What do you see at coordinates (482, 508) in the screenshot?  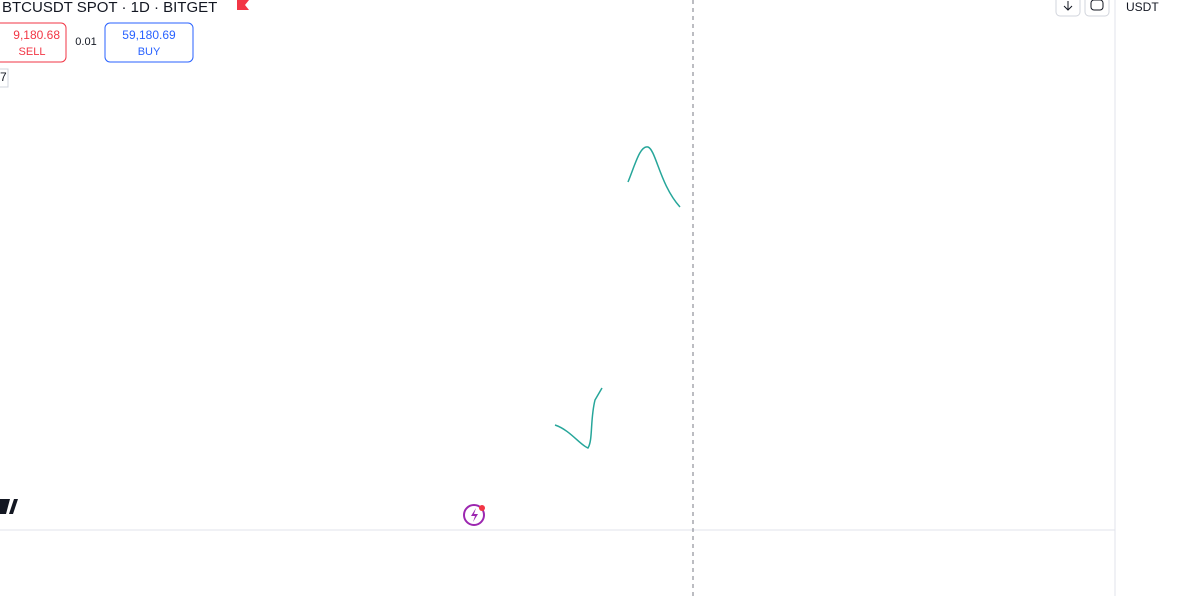 I see `badge` at bounding box center [482, 508].